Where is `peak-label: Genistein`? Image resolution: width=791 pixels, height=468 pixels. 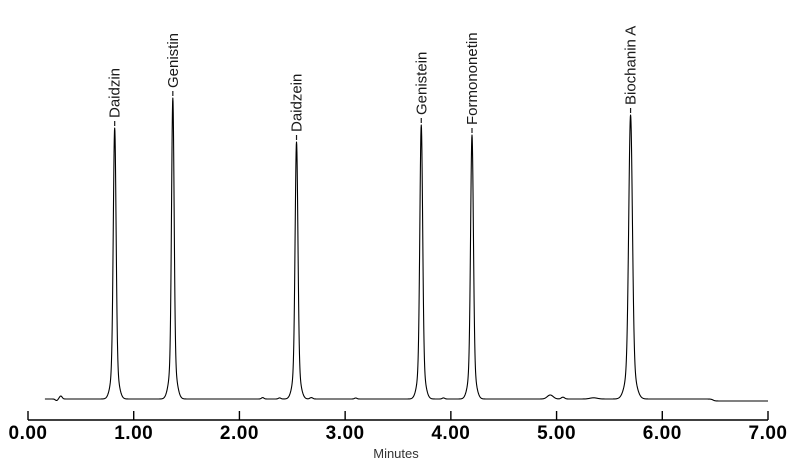
peak-label: Genistein is located at coordinates (421, 83).